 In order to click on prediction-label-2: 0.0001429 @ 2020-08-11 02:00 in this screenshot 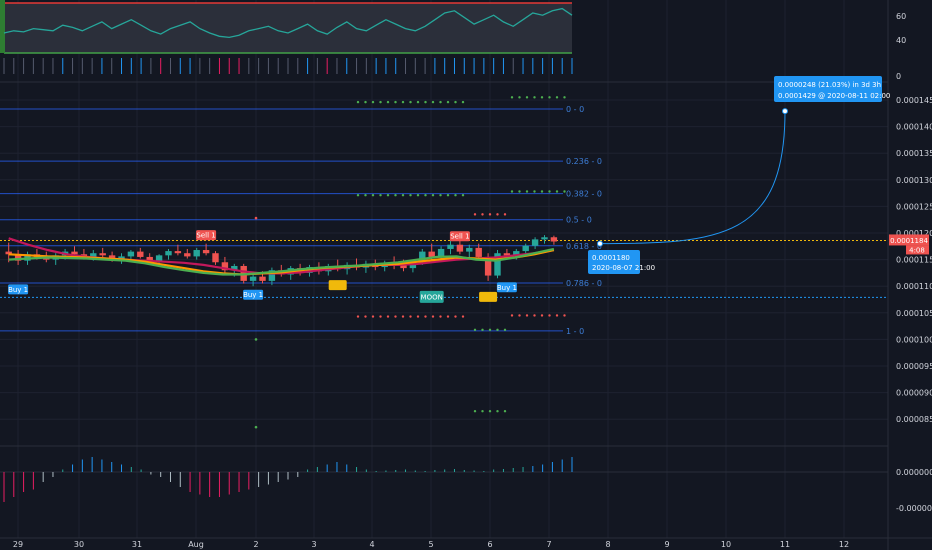, I will do `click(834, 96)`.